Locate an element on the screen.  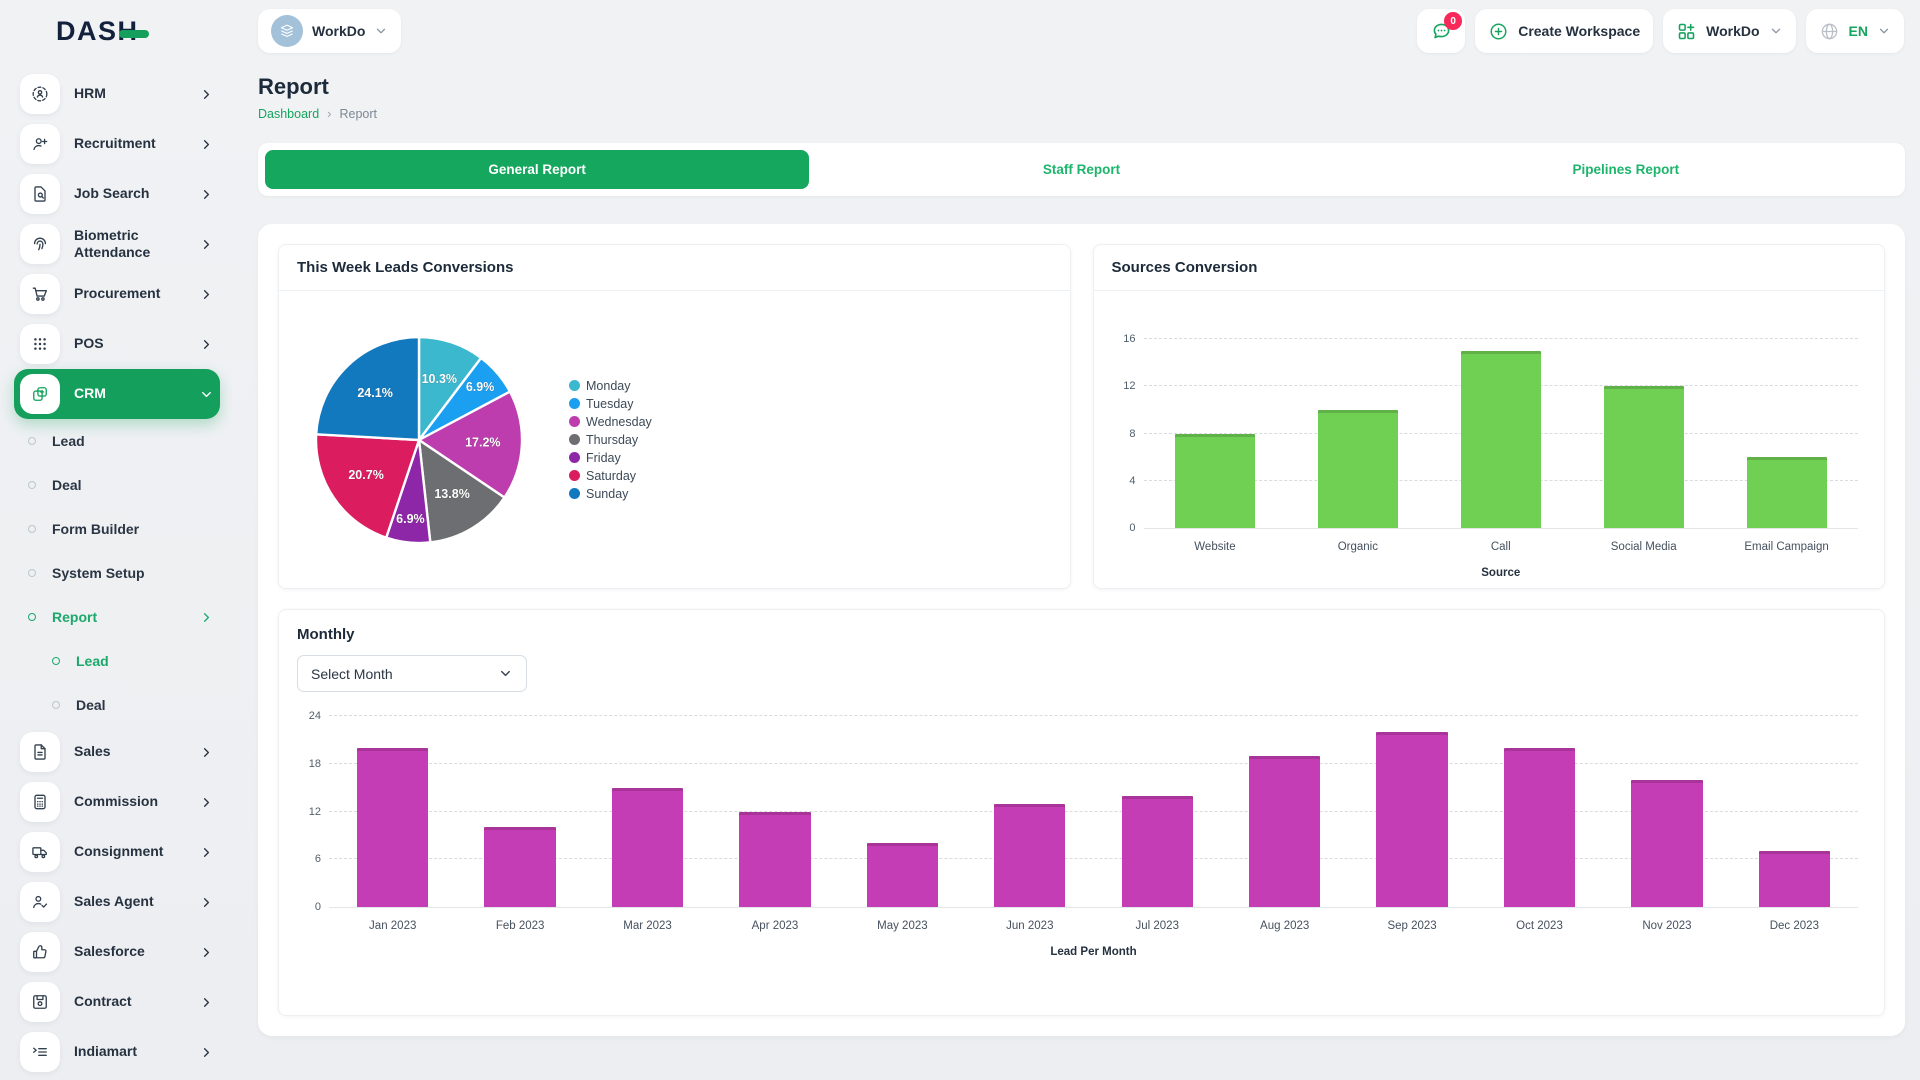
bar-dec-2023 is located at coordinates (1794, 879).